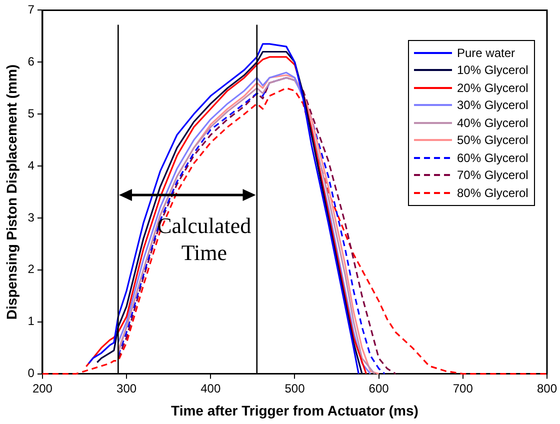  What do you see at coordinates (492, 105) in the screenshot?
I see `legend-label: 30% Glycerol` at bounding box center [492, 105].